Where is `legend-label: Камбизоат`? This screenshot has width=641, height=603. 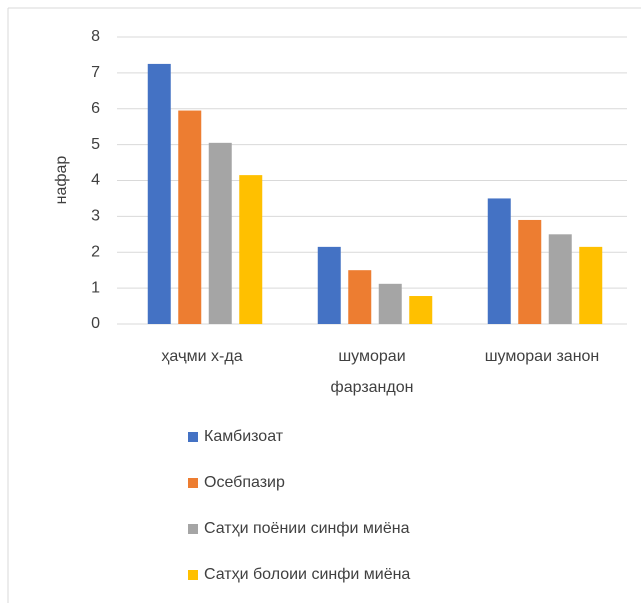 legend-label: Камбизоат is located at coordinates (244, 436).